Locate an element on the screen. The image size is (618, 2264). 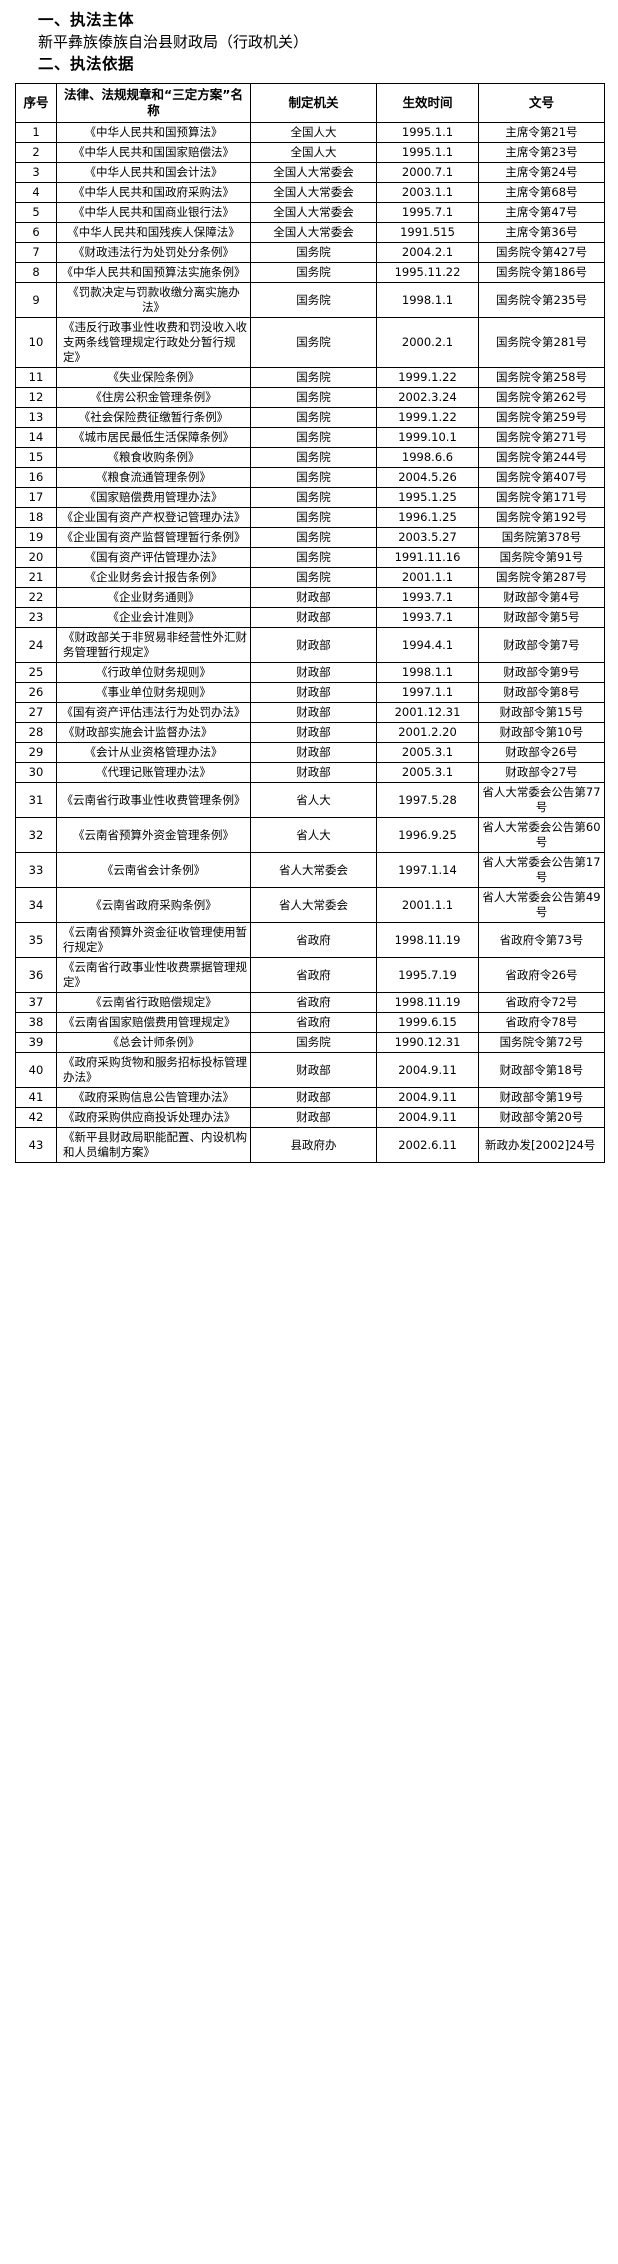
cell-document-number: 国务院第378号 is located at coordinates (541, 537).